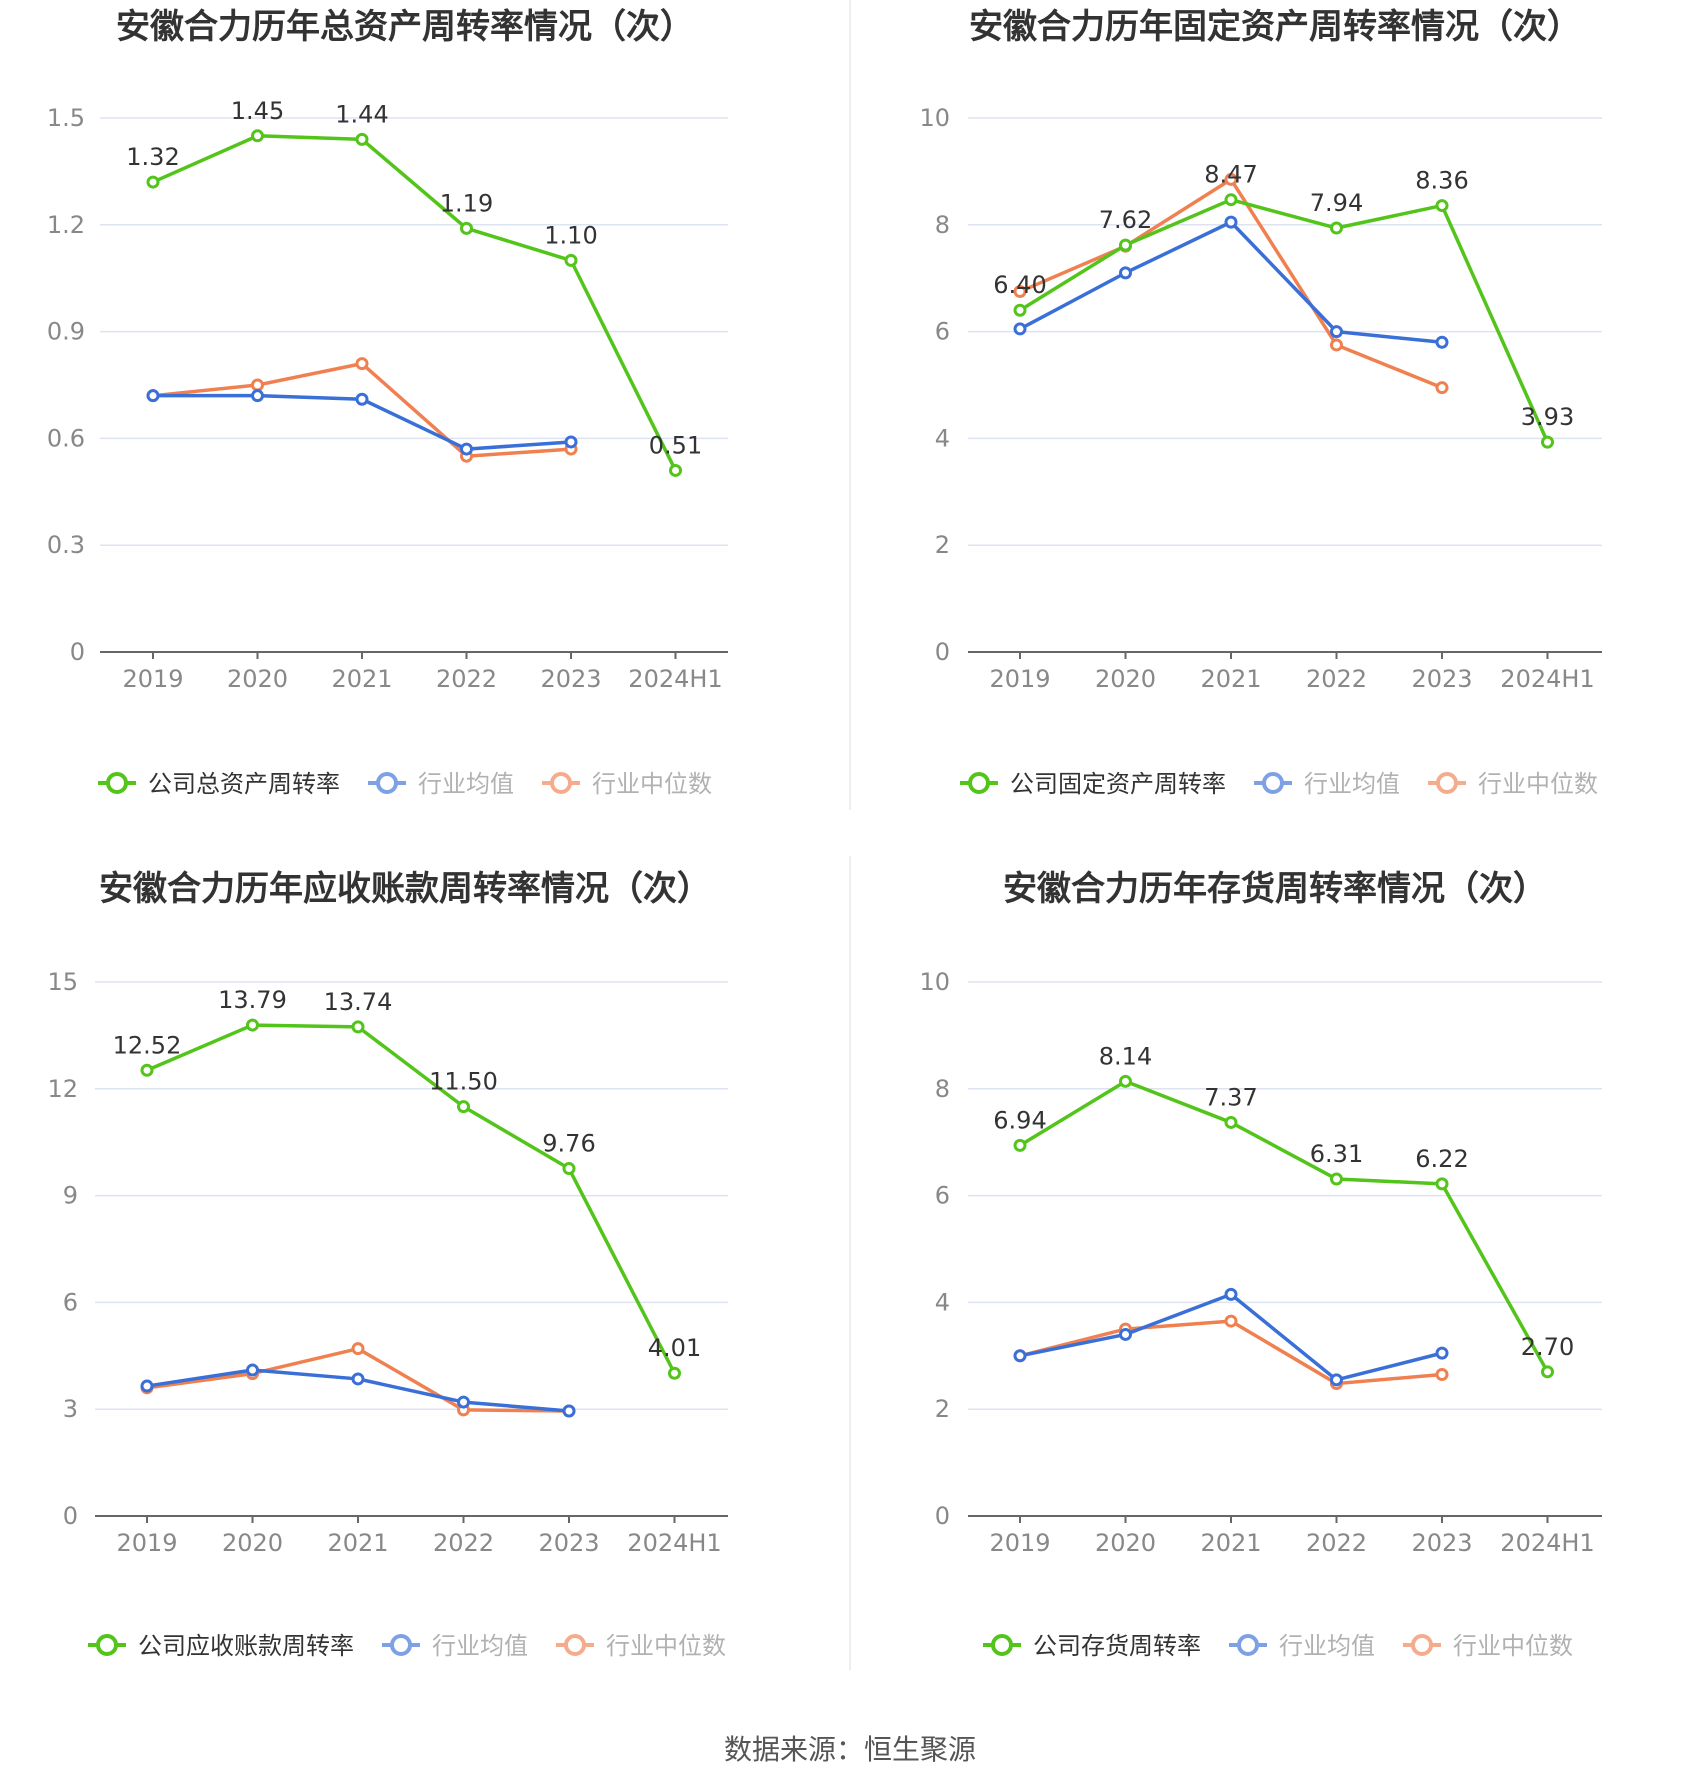 Image resolution: width=1700 pixels, height=1782 pixels. What do you see at coordinates (850, 1263) in the screenshot?
I see `vertical-divider-bottom` at bounding box center [850, 1263].